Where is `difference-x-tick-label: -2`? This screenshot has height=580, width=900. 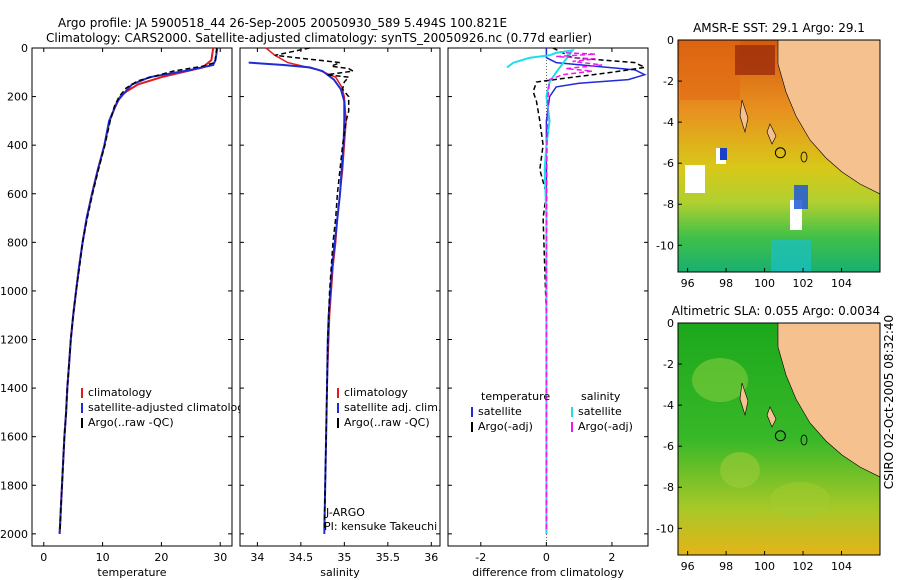
difference-x-tick-label: -2 is located at coordinates (480, 557).